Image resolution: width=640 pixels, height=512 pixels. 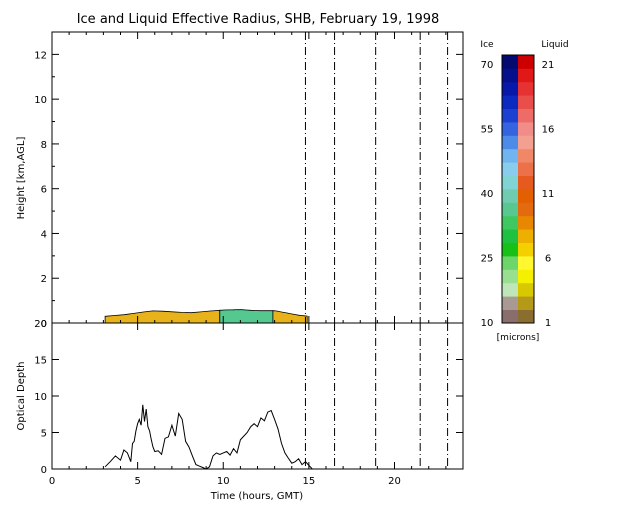 I want to click on height-tick-label: 8, so click(x=44, y=145).